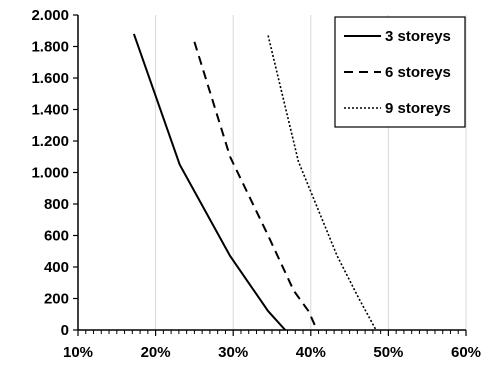 Image resolution: width=487 pixels, height=371 pixels. What do you see at coordinates (50, 47) in the screenshot?
I see `y-tick-label: 1.800` at bounding box center [50, 47].